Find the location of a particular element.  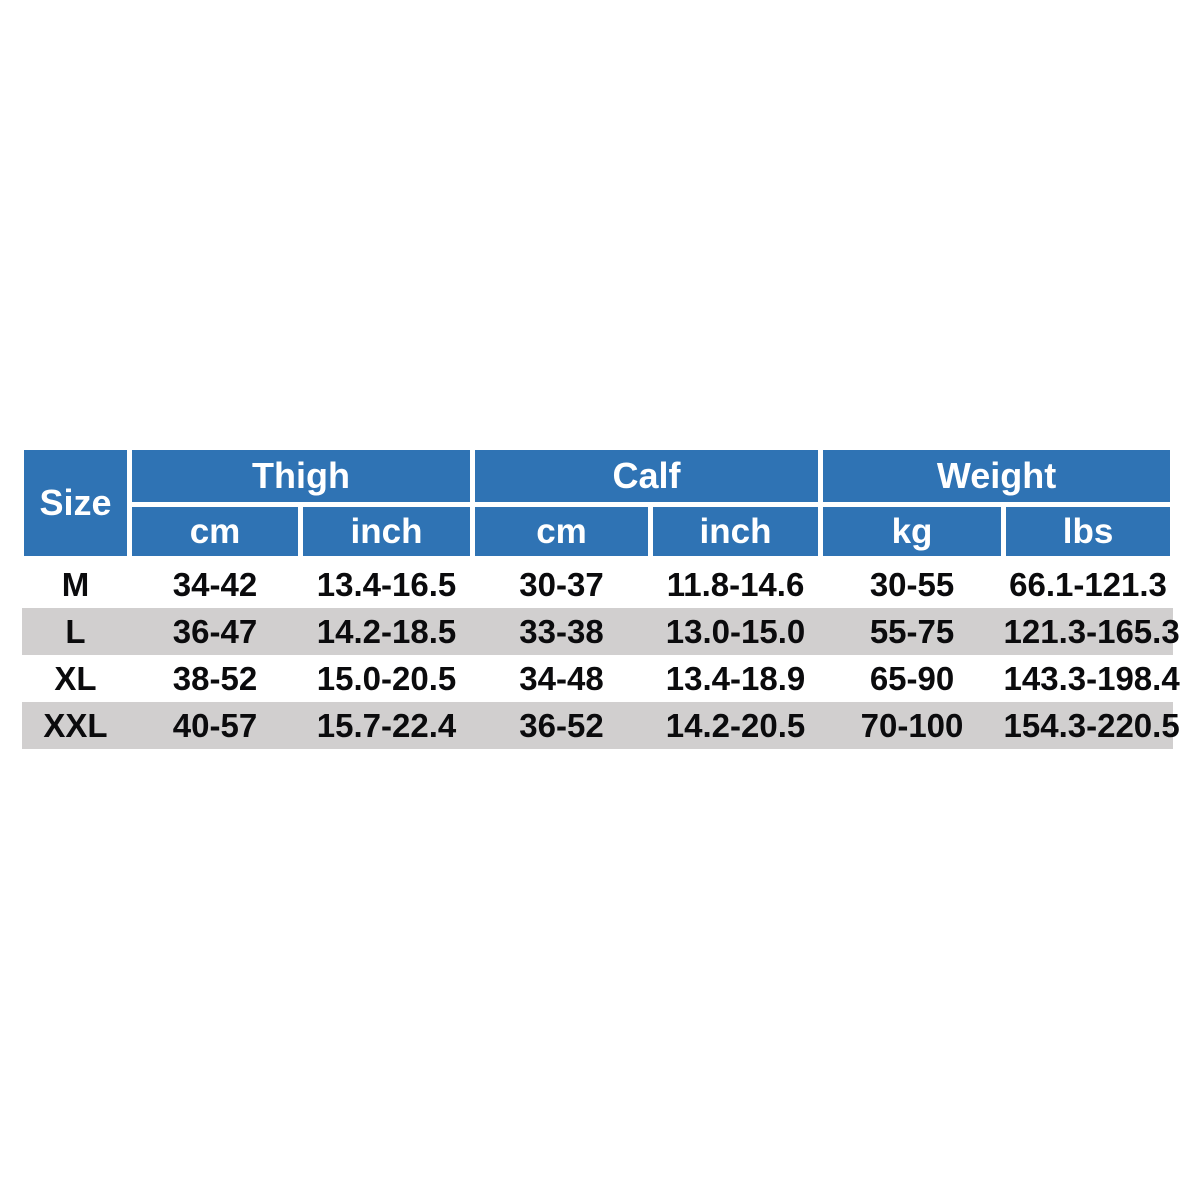

subheader-calf-inch: inch is located at coordinates (735, 531).